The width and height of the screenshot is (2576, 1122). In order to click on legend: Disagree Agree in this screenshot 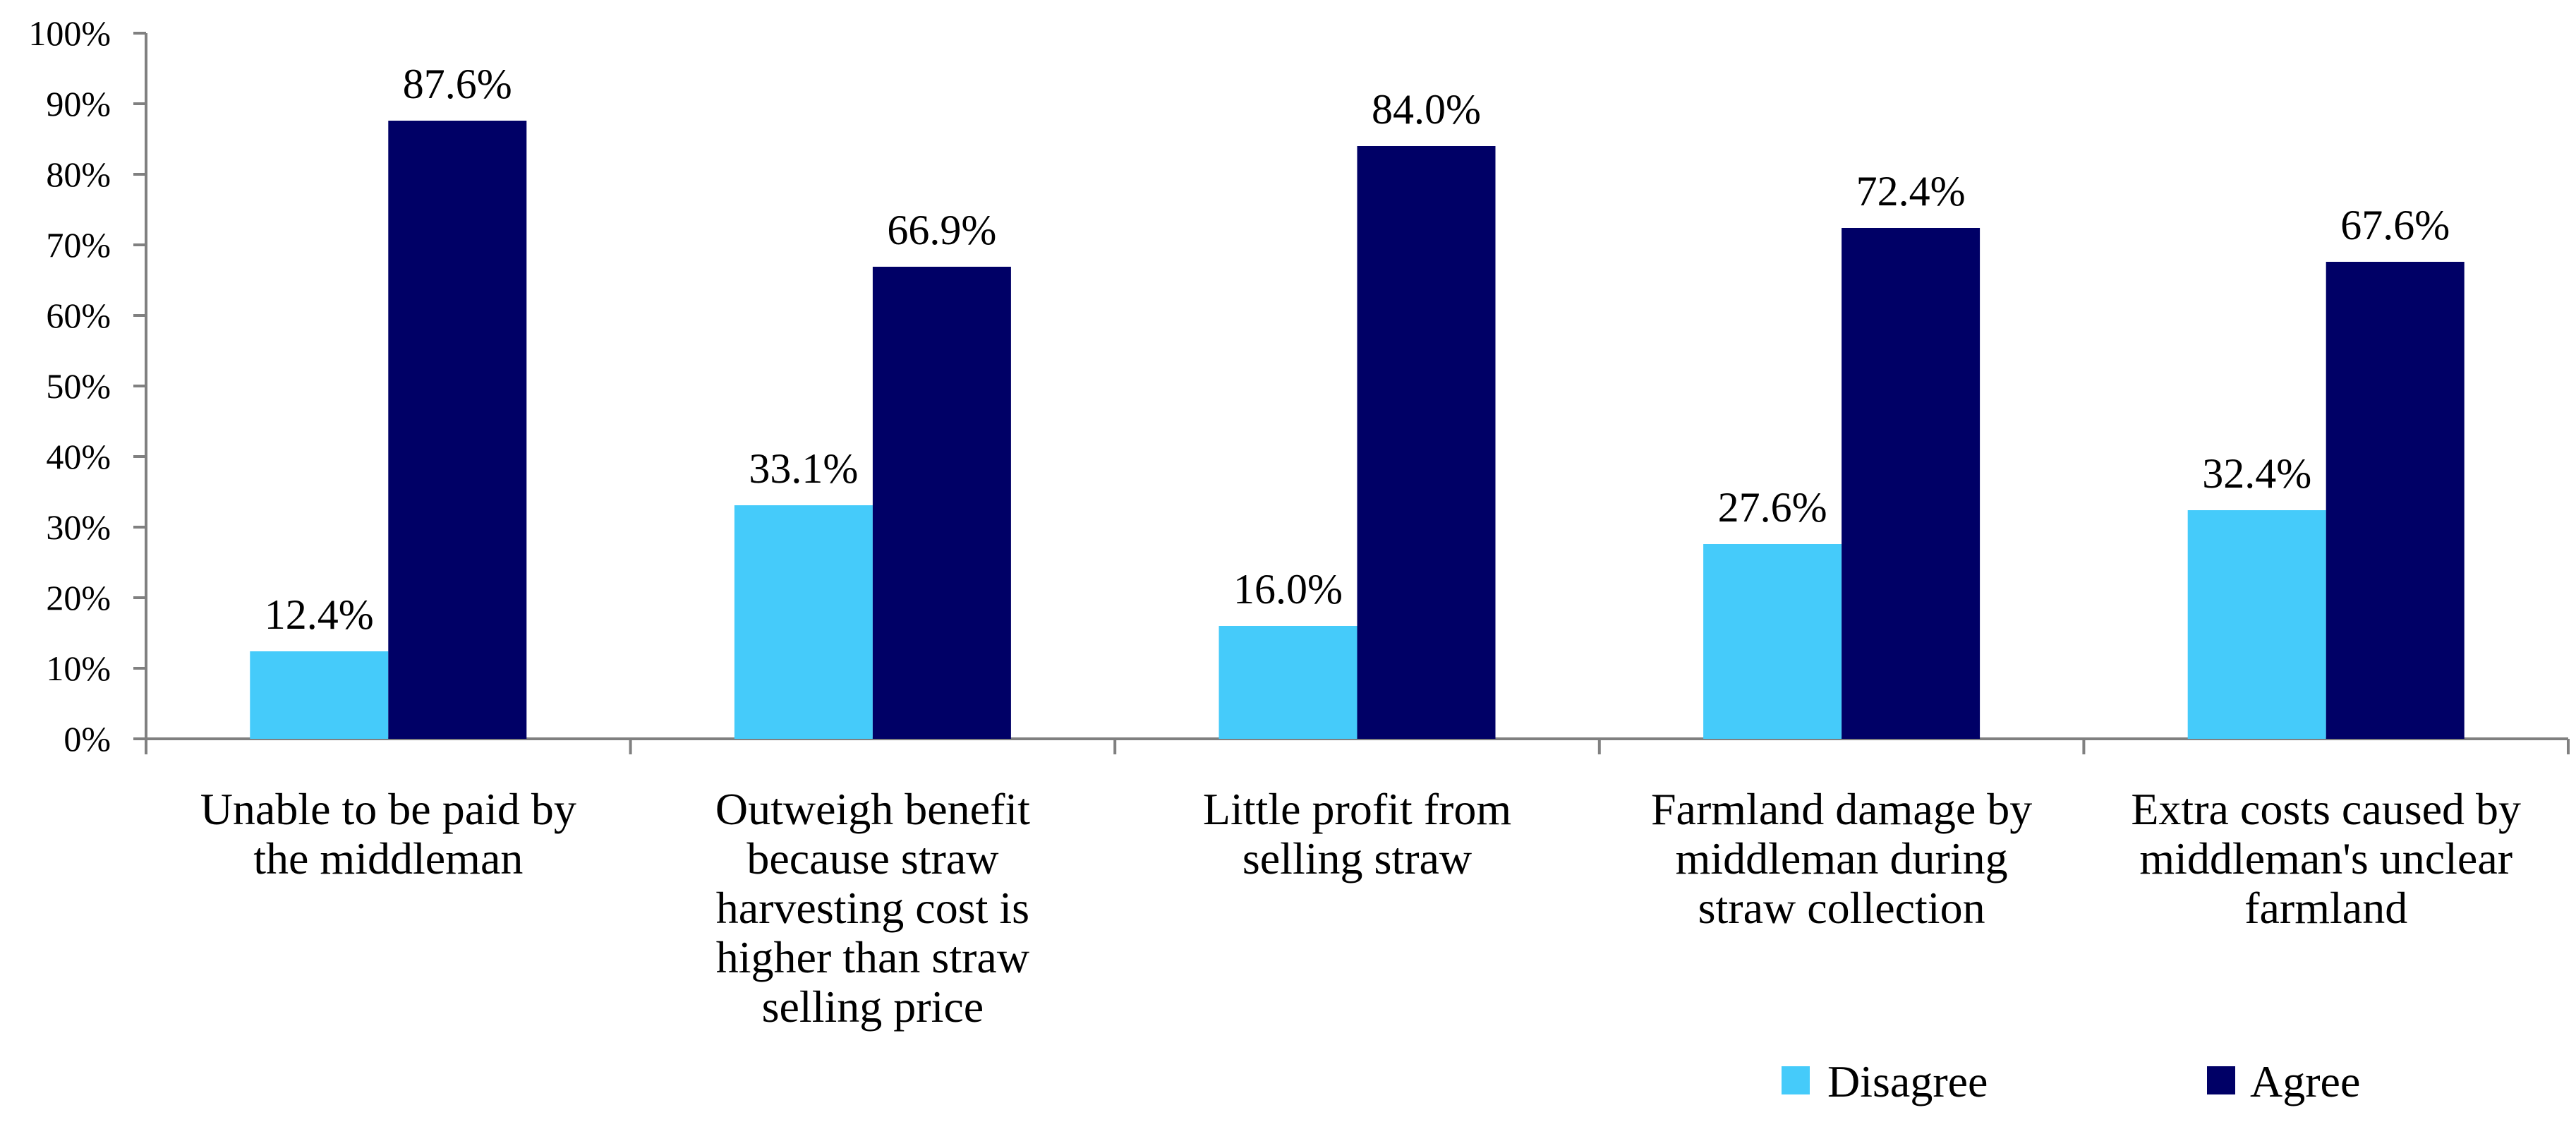, I will do `click(2071, 1081)`.